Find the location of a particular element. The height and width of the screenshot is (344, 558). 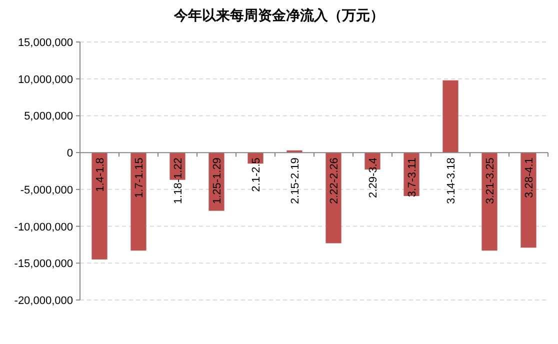

y-tick-label: 15,000,000 is located at coordinates (45, 43).